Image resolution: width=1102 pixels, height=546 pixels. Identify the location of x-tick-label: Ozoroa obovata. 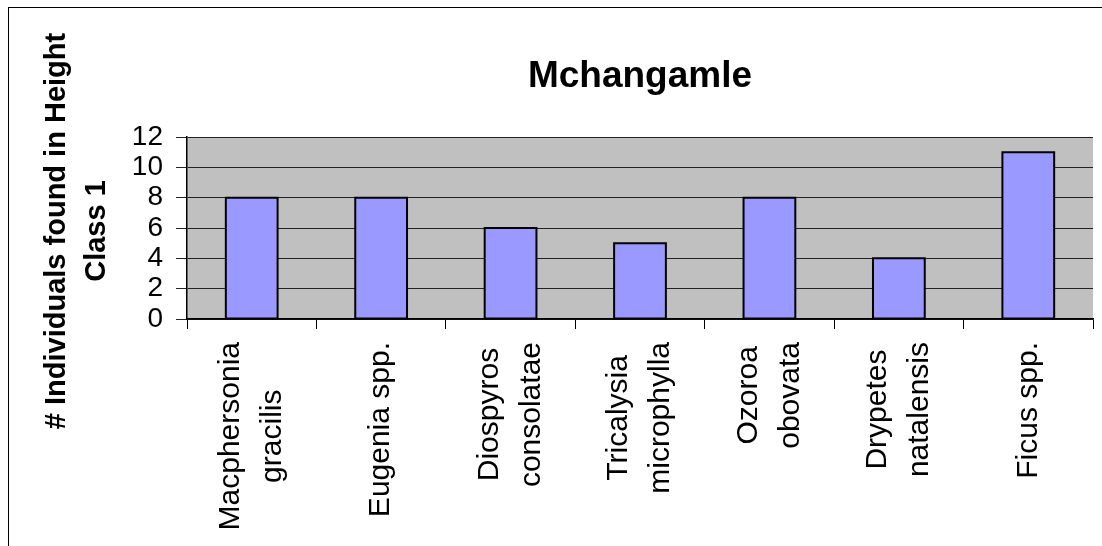
(767, 395).